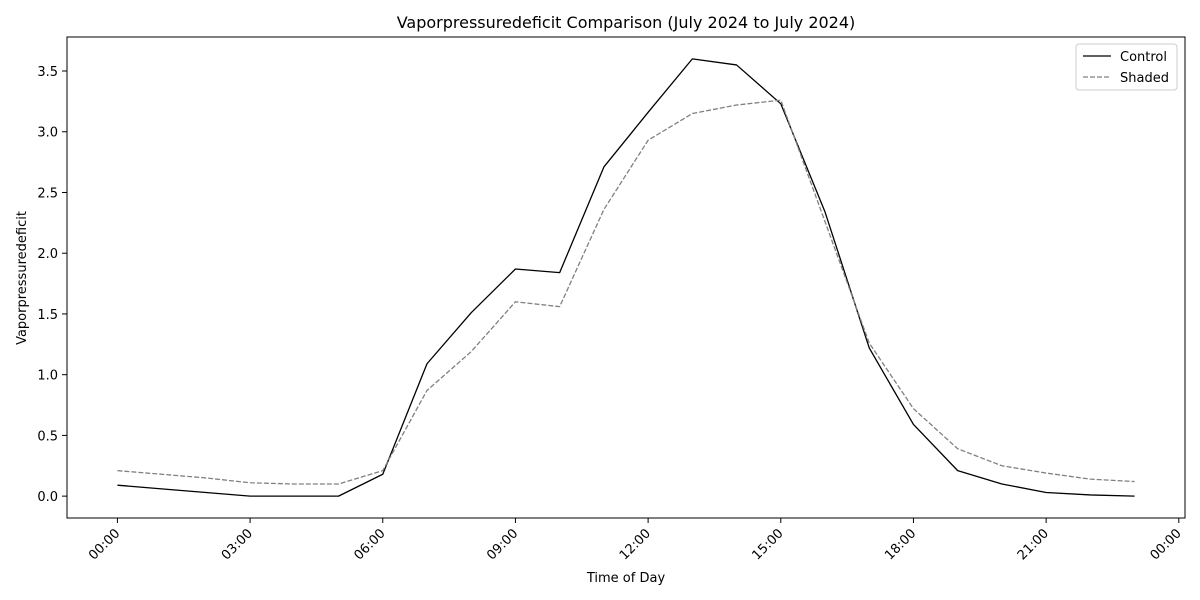 The width and height of the screenshot is (1200, 600). I want to click on legend-label-shaded: Shaded, so click(1144, 78).